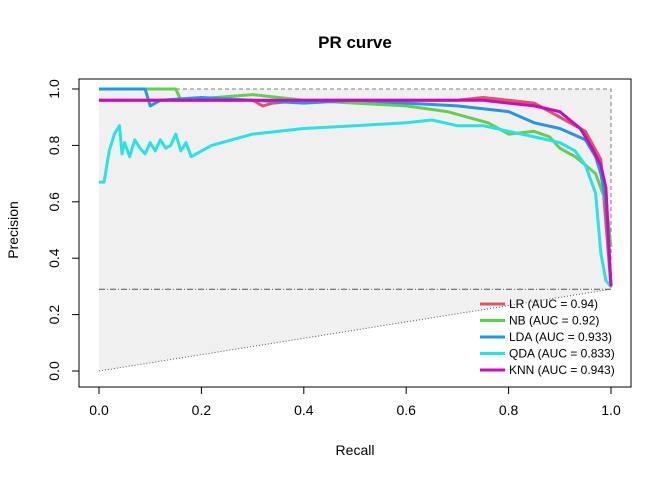 This screenshot has height=480, width=672. What do you see at coordinates (54, 89) in the screenshot?
I see `y-tick-label: 1.0` at bounding box center [54, 89].